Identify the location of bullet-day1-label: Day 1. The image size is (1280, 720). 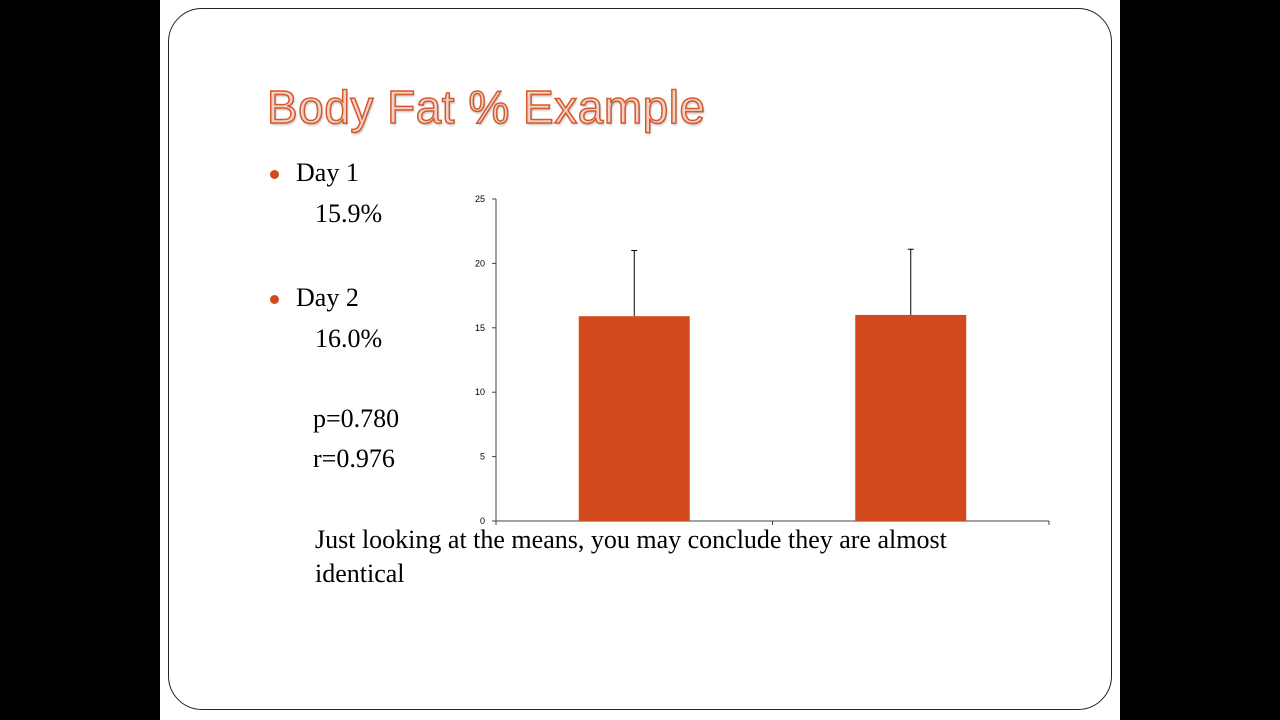
(327, 172).